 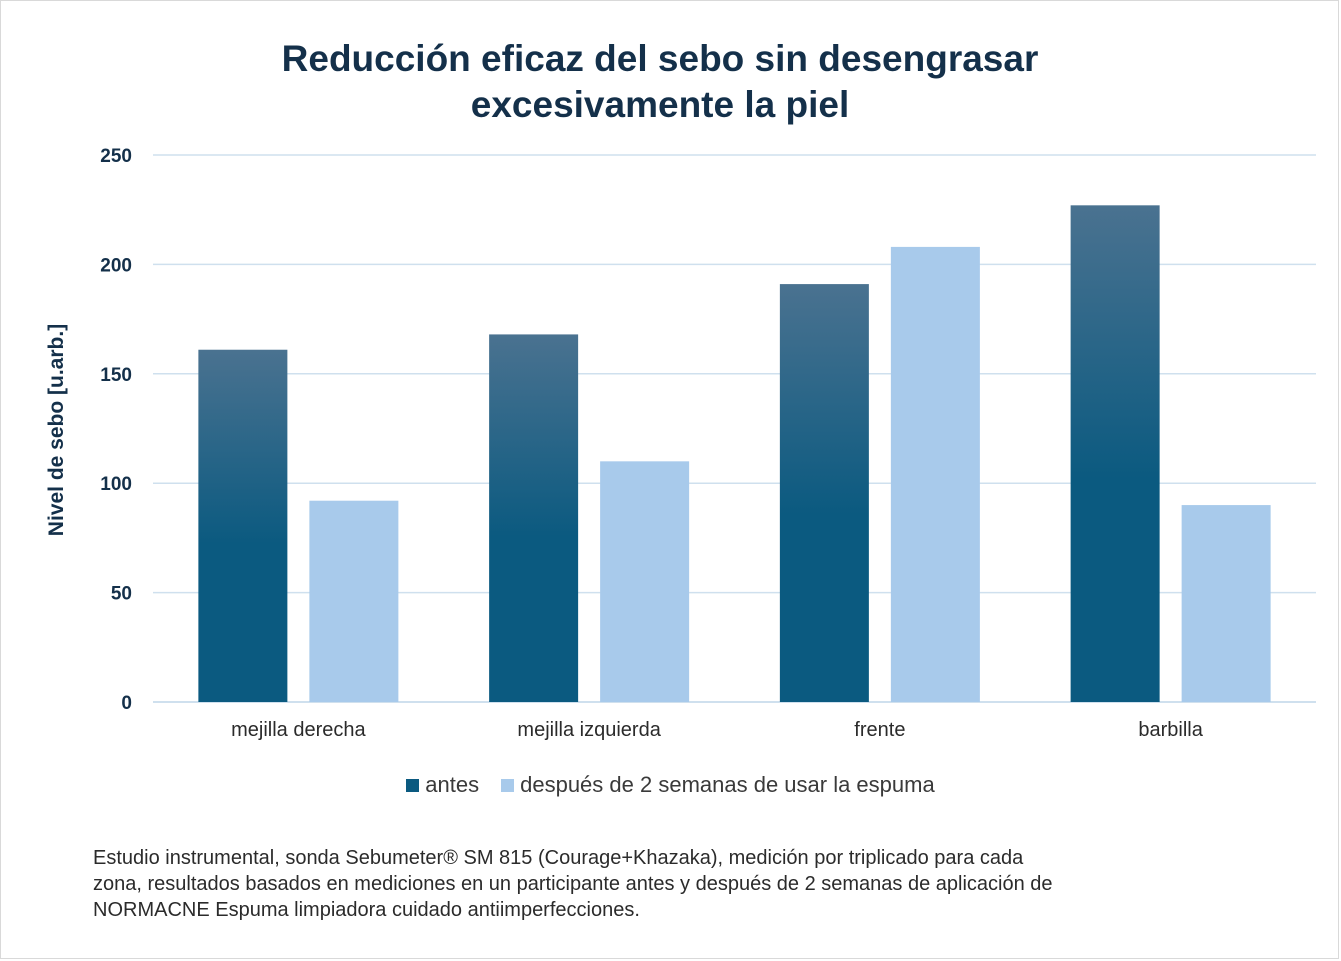 What do you see at coordinates (116, 375) in the screenshot?
I see `y-tick-label: 150` at bounding box center [116, 375].